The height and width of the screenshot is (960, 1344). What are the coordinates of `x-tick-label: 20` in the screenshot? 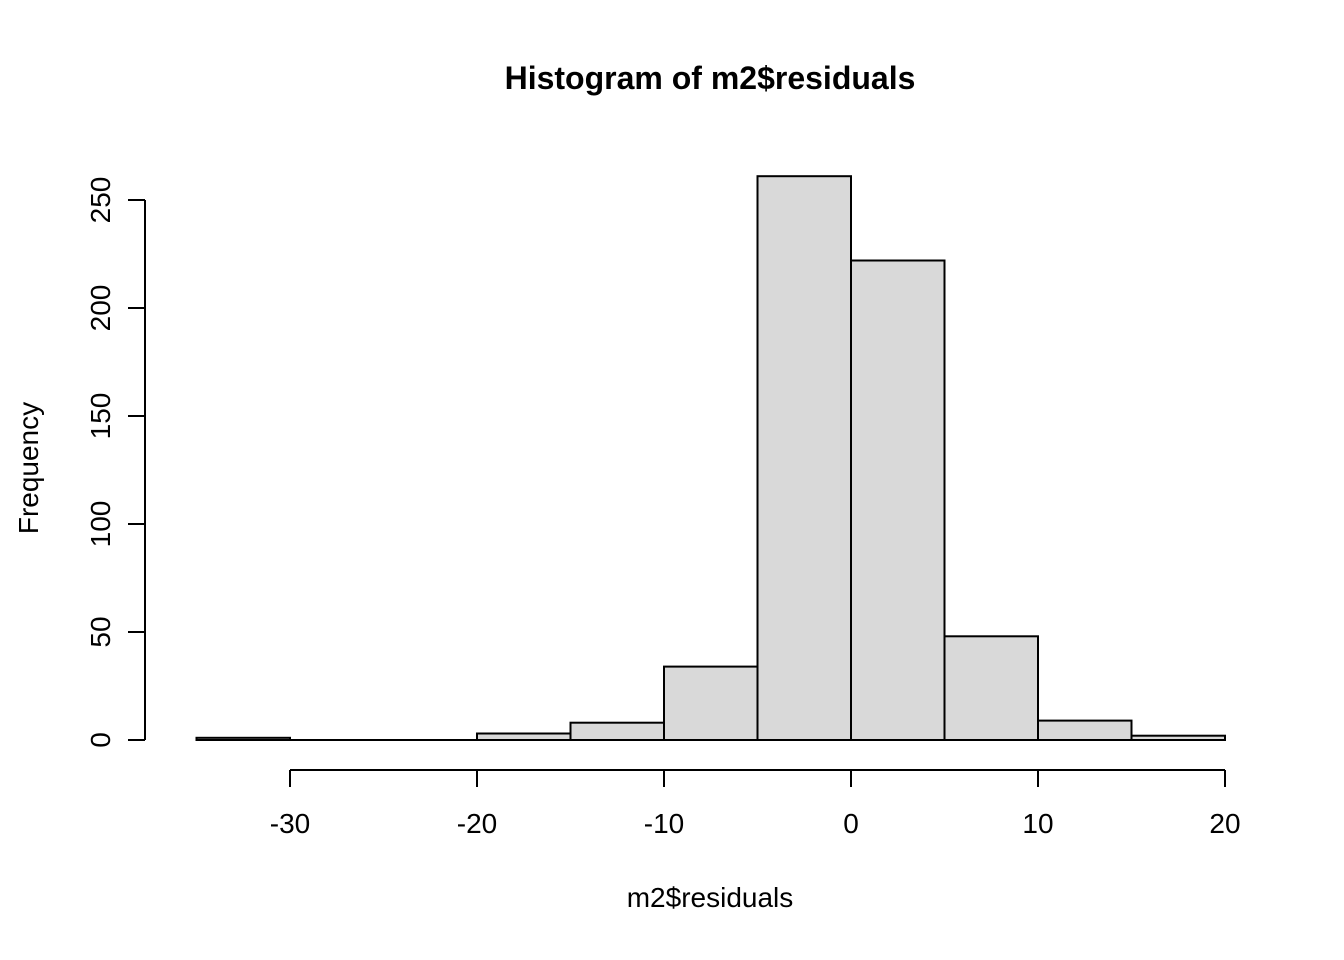 It's located at (1224, 823).